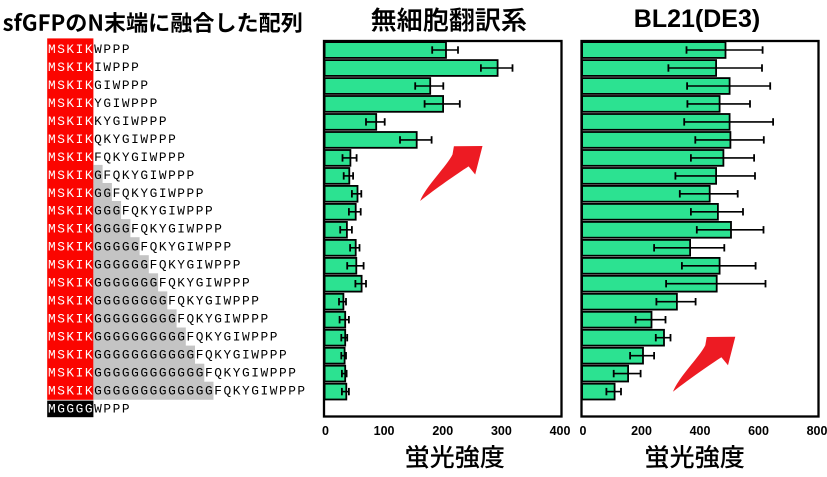 The image size is (827, 477). What do you see at coordinates (190, 355) in the screenshot?
I see `svg-text: GGGGGGGGGGGFQKYGIWPPP` at bounding box center [190, 355].